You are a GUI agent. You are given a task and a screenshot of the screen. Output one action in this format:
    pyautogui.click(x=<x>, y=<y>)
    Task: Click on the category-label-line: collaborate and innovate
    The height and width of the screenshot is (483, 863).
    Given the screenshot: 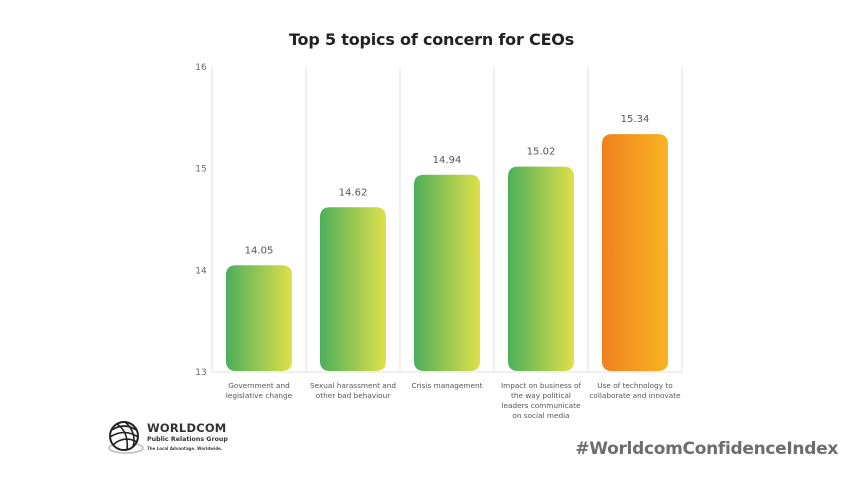 What is the action you would take?
    pyautogui.click(x=635, y=395)
    